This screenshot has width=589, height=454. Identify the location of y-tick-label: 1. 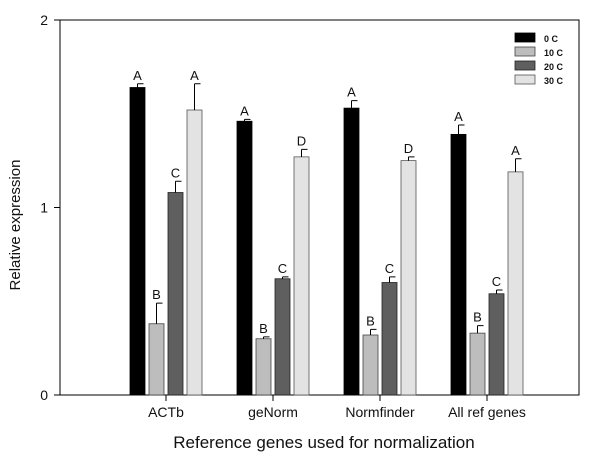
(44, 208).